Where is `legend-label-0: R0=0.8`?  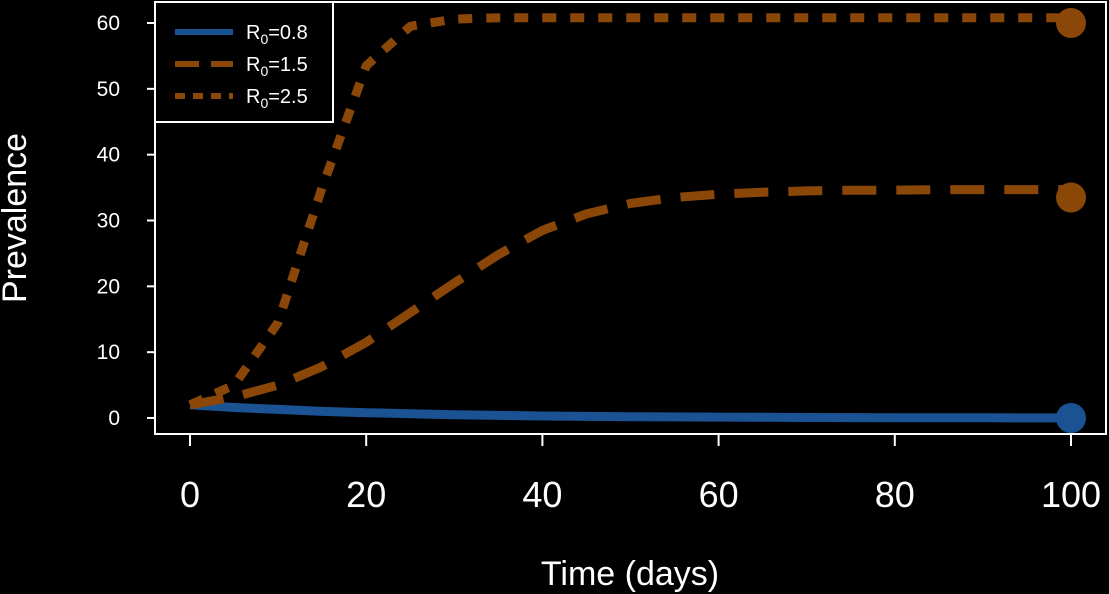 legend-label-0: R0=0.8 is located at coordinates (277, 34).